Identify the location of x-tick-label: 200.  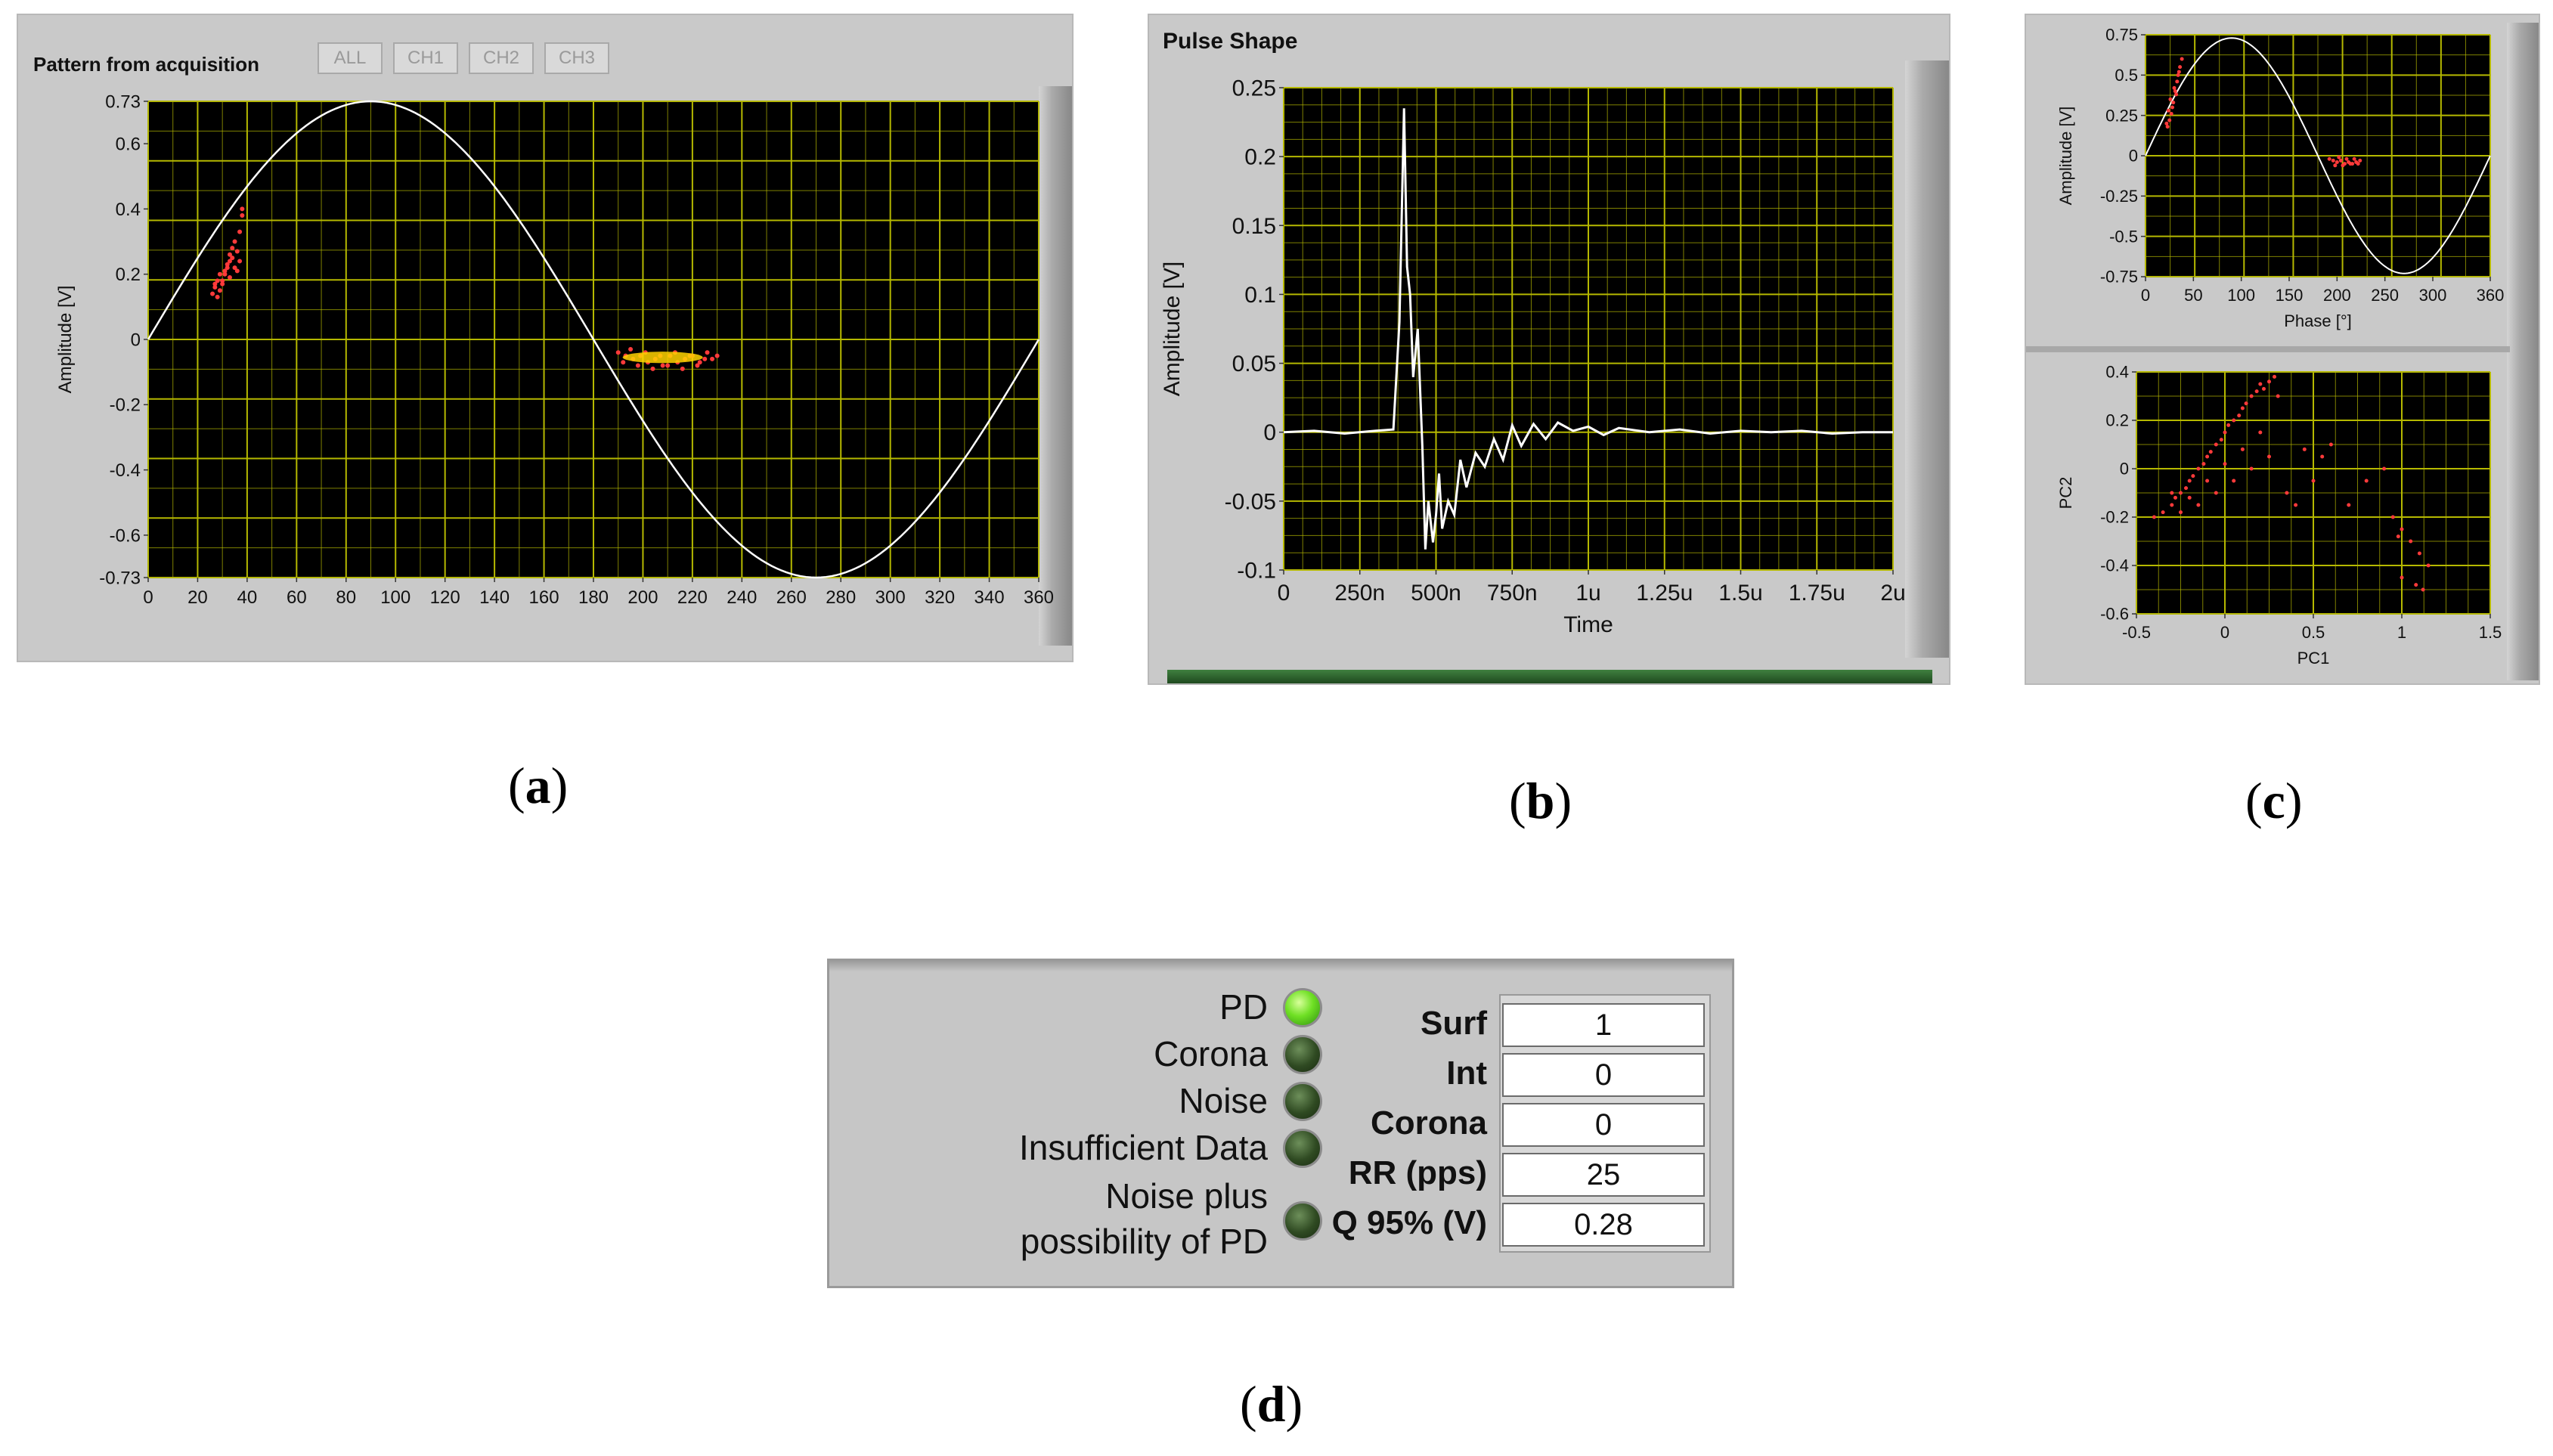
(642, 597).